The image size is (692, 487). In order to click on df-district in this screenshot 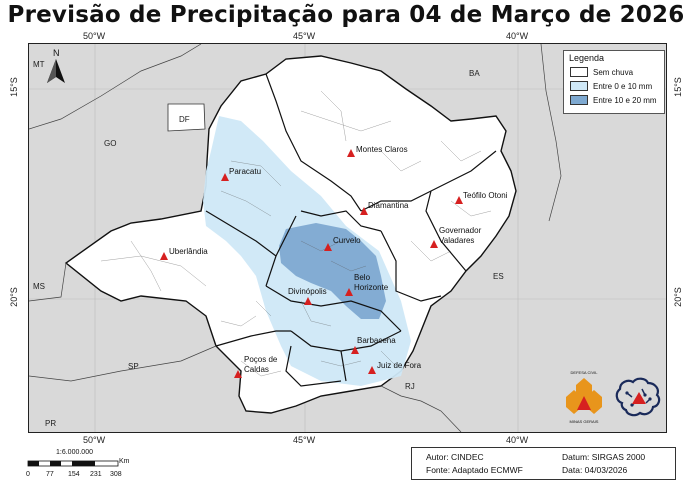, I will do `click(186, 117)`.